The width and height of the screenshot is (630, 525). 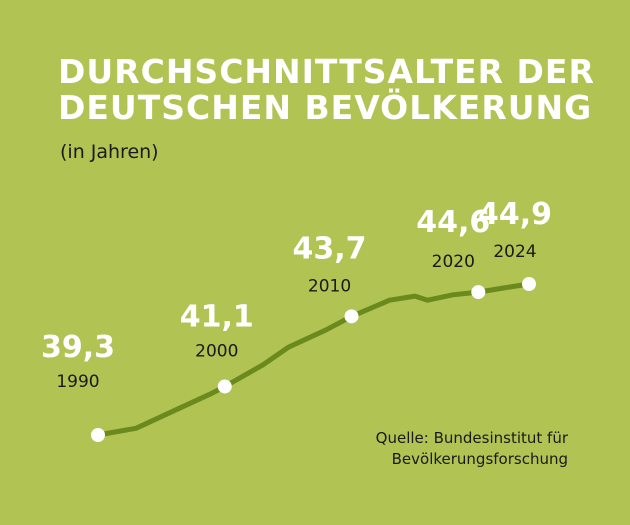 What do you see at coordinates (529, 284) in the screenshot?
I see `data-point-2024` at bounding box center [529, 284].